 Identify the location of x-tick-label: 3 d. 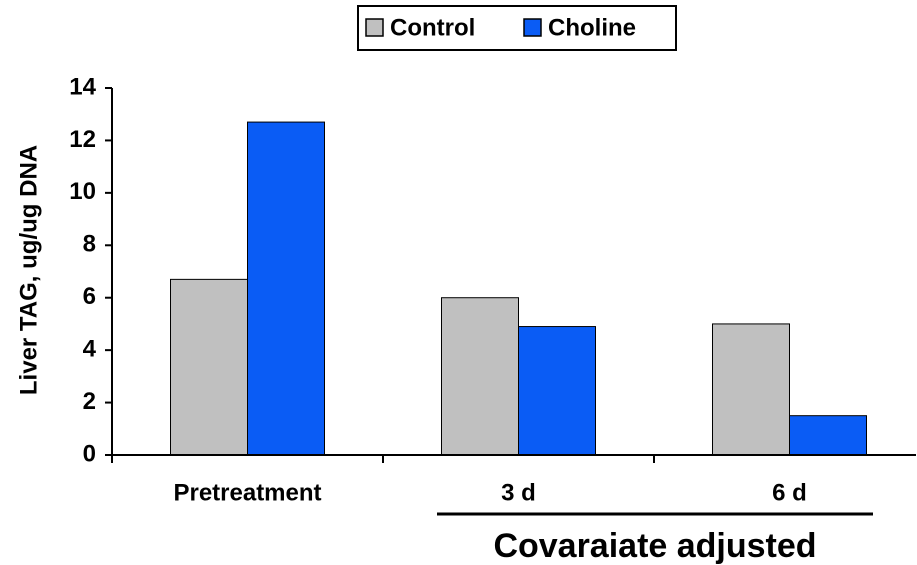
(518, 492).